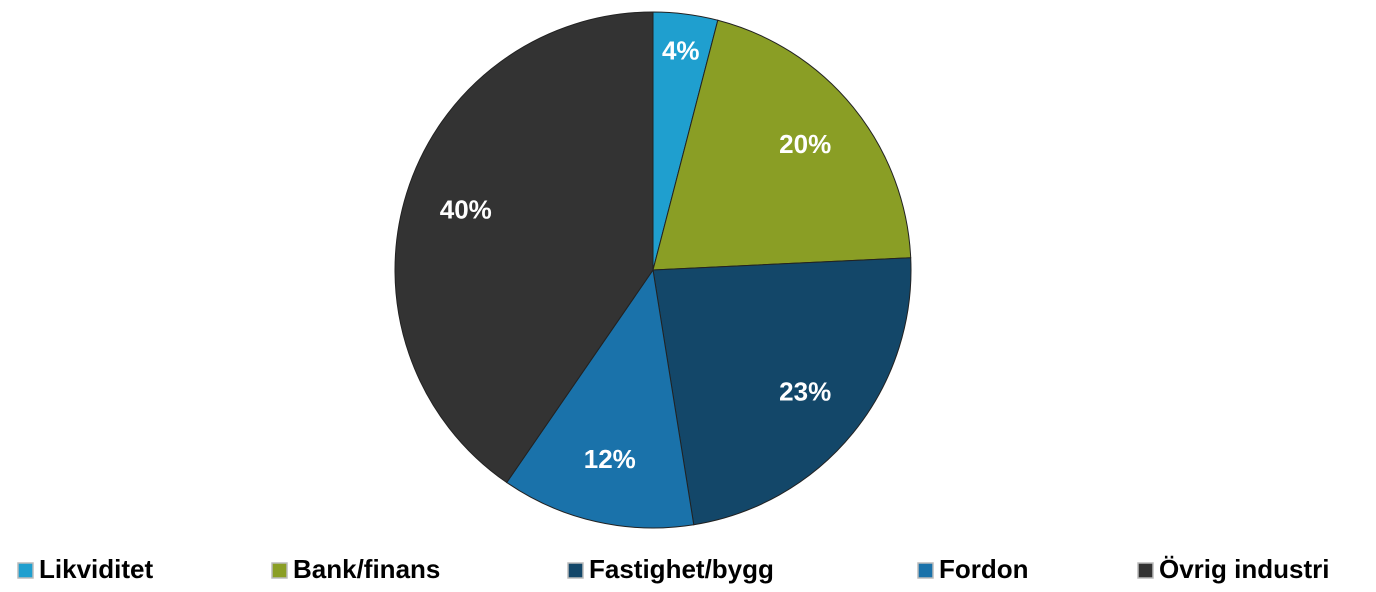  Describe the element at coordinates (610, 459) in the screenshot. I see `data-label: 12%` at that location.